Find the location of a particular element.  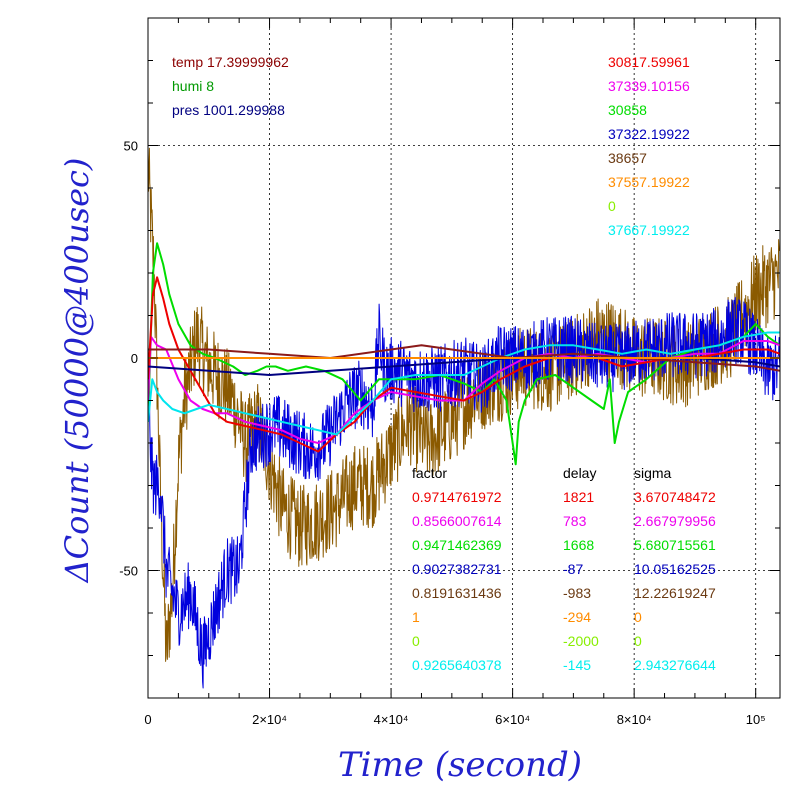

x-tick-label: 2×10⁴ is located at coordinates (269, 719).